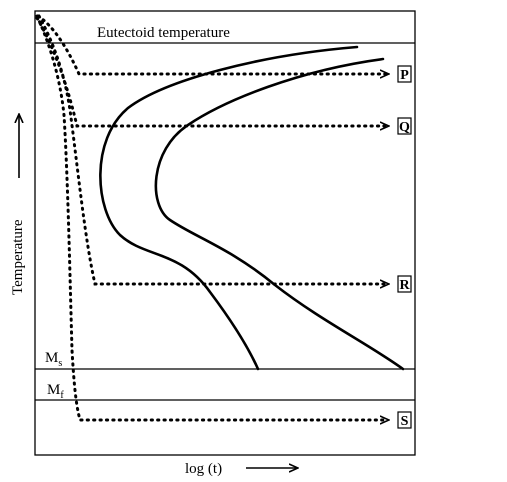 The image size is (507, 482). I want to click on eutectoid-label: Eutectoid temperature, so click(163, 33).